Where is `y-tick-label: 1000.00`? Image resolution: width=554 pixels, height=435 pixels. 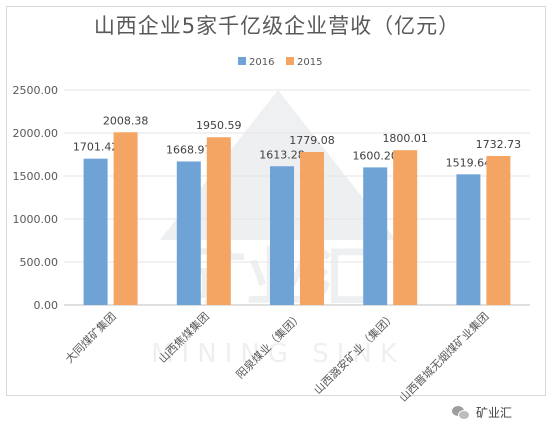
y-tick-label: 1000.00 is located at coordinates (36, 219).